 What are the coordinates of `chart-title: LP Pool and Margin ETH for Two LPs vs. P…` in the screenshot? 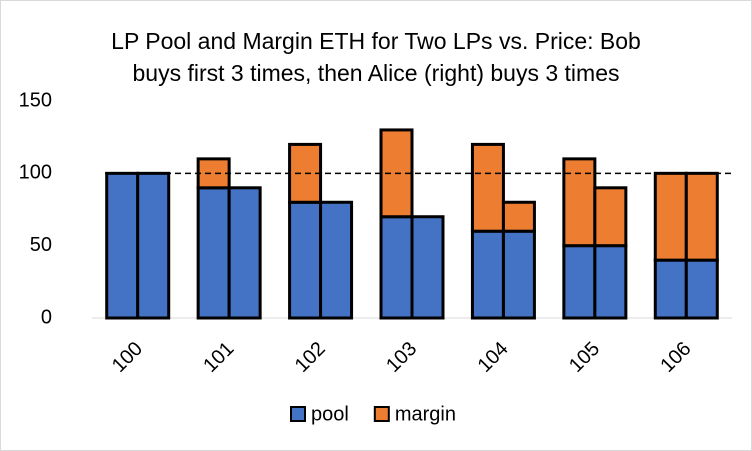 It's located at (376, 41).